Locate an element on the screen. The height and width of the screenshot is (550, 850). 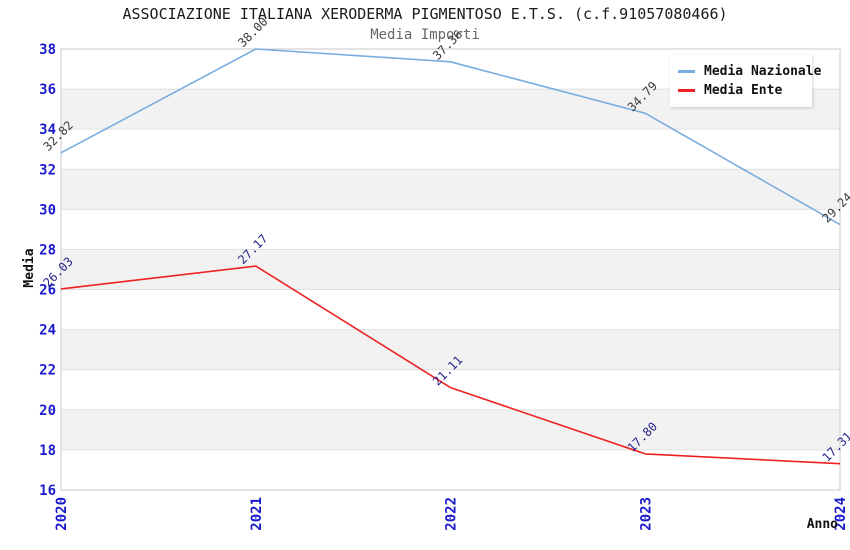
legend-item-media-ente: Media Ente is located at coordinates (745, 90).